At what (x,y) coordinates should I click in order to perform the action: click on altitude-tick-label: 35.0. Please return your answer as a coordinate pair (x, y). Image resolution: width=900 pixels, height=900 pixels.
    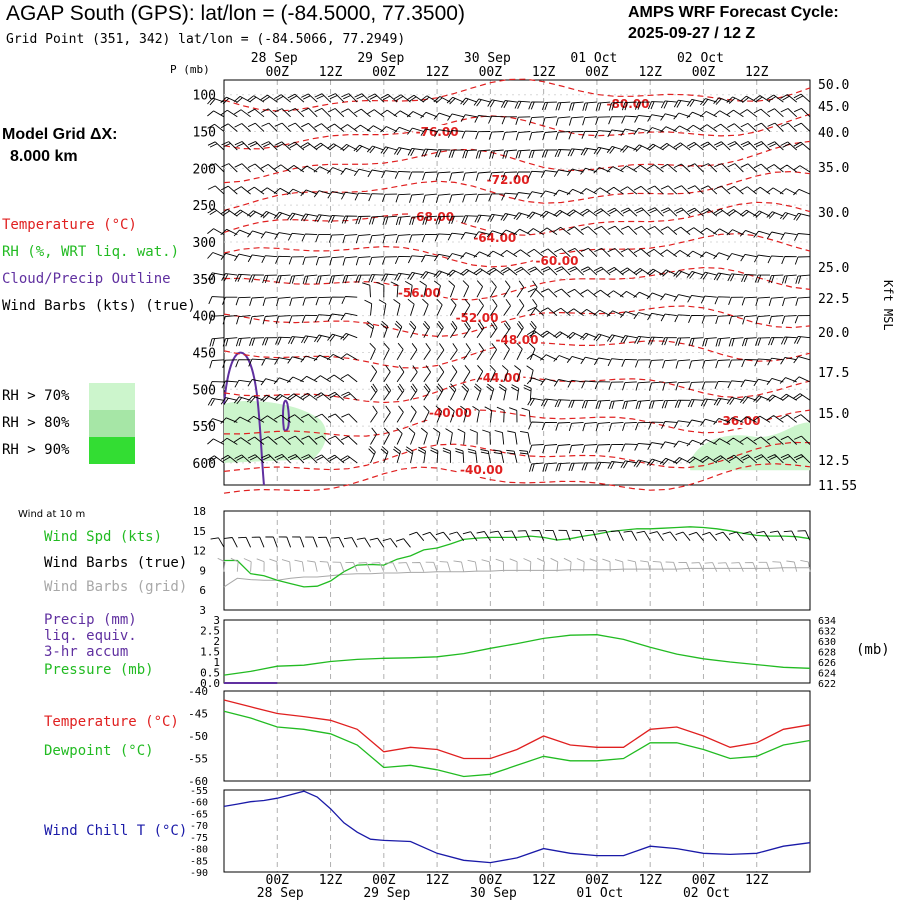
    Looking at the image, I should click on (833, 168).